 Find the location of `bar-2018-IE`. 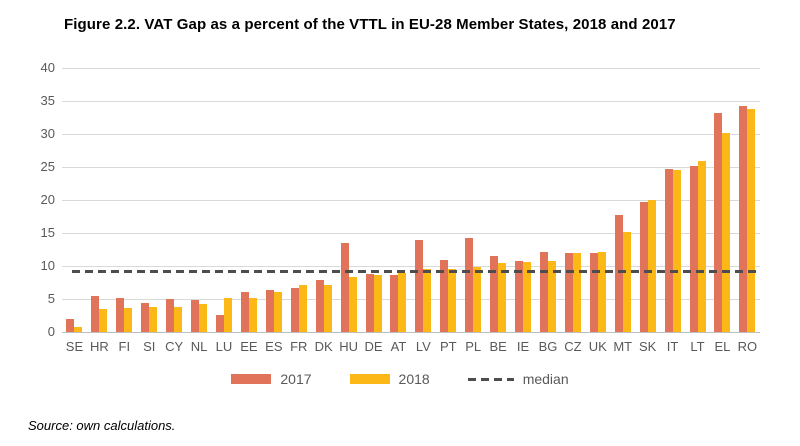

bar-2018-IE is located at coordinates (527, 297).